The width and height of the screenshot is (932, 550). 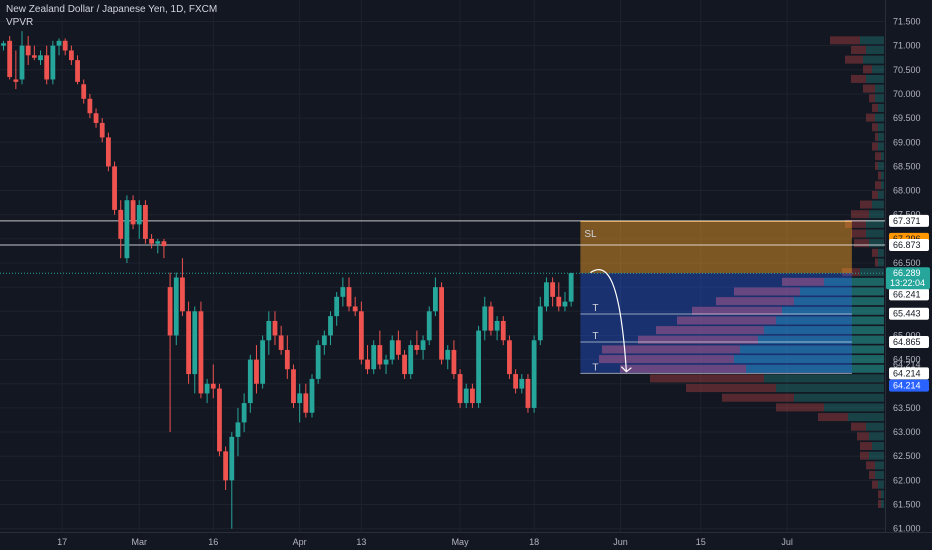 What do you see at coordinates (907, 314) in the screenshot?
I see `price-tag-label: 65.443` at bounding box center [907, 314].